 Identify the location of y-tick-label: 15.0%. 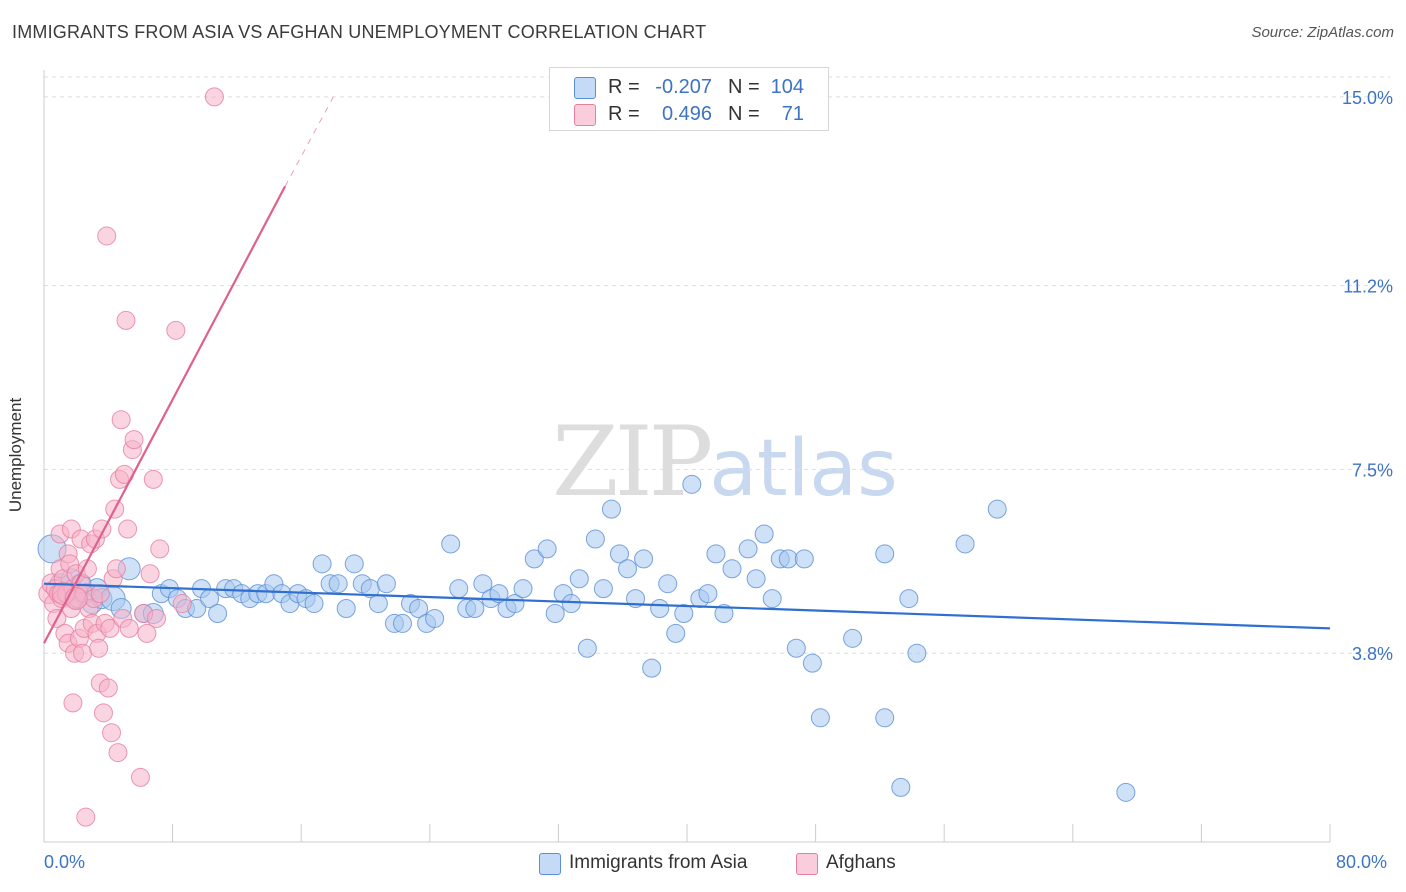
(1367, 98).